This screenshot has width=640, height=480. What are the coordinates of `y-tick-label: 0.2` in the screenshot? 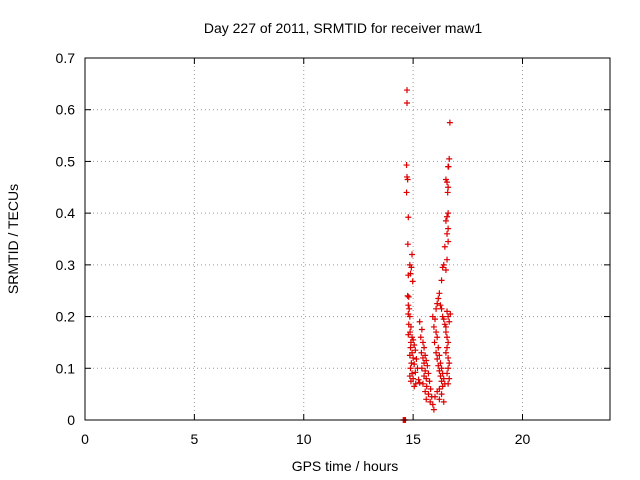 It's located at (66, 317).